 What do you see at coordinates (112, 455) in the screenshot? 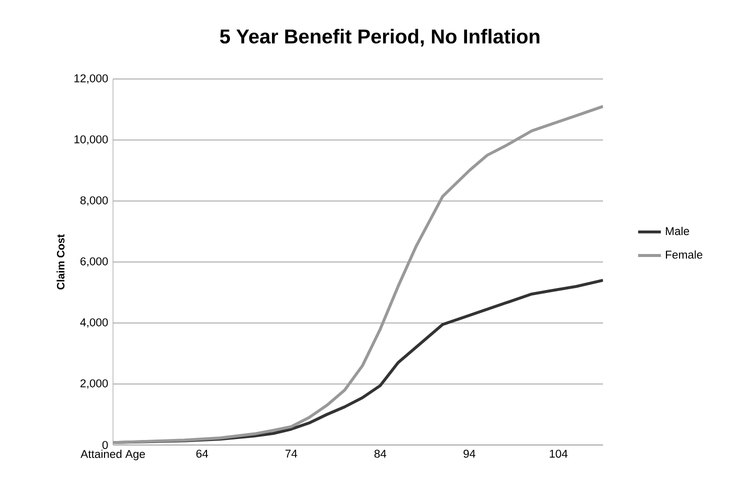
I see `x-tick-label: Attained Age` at bounding box center [112, 455].